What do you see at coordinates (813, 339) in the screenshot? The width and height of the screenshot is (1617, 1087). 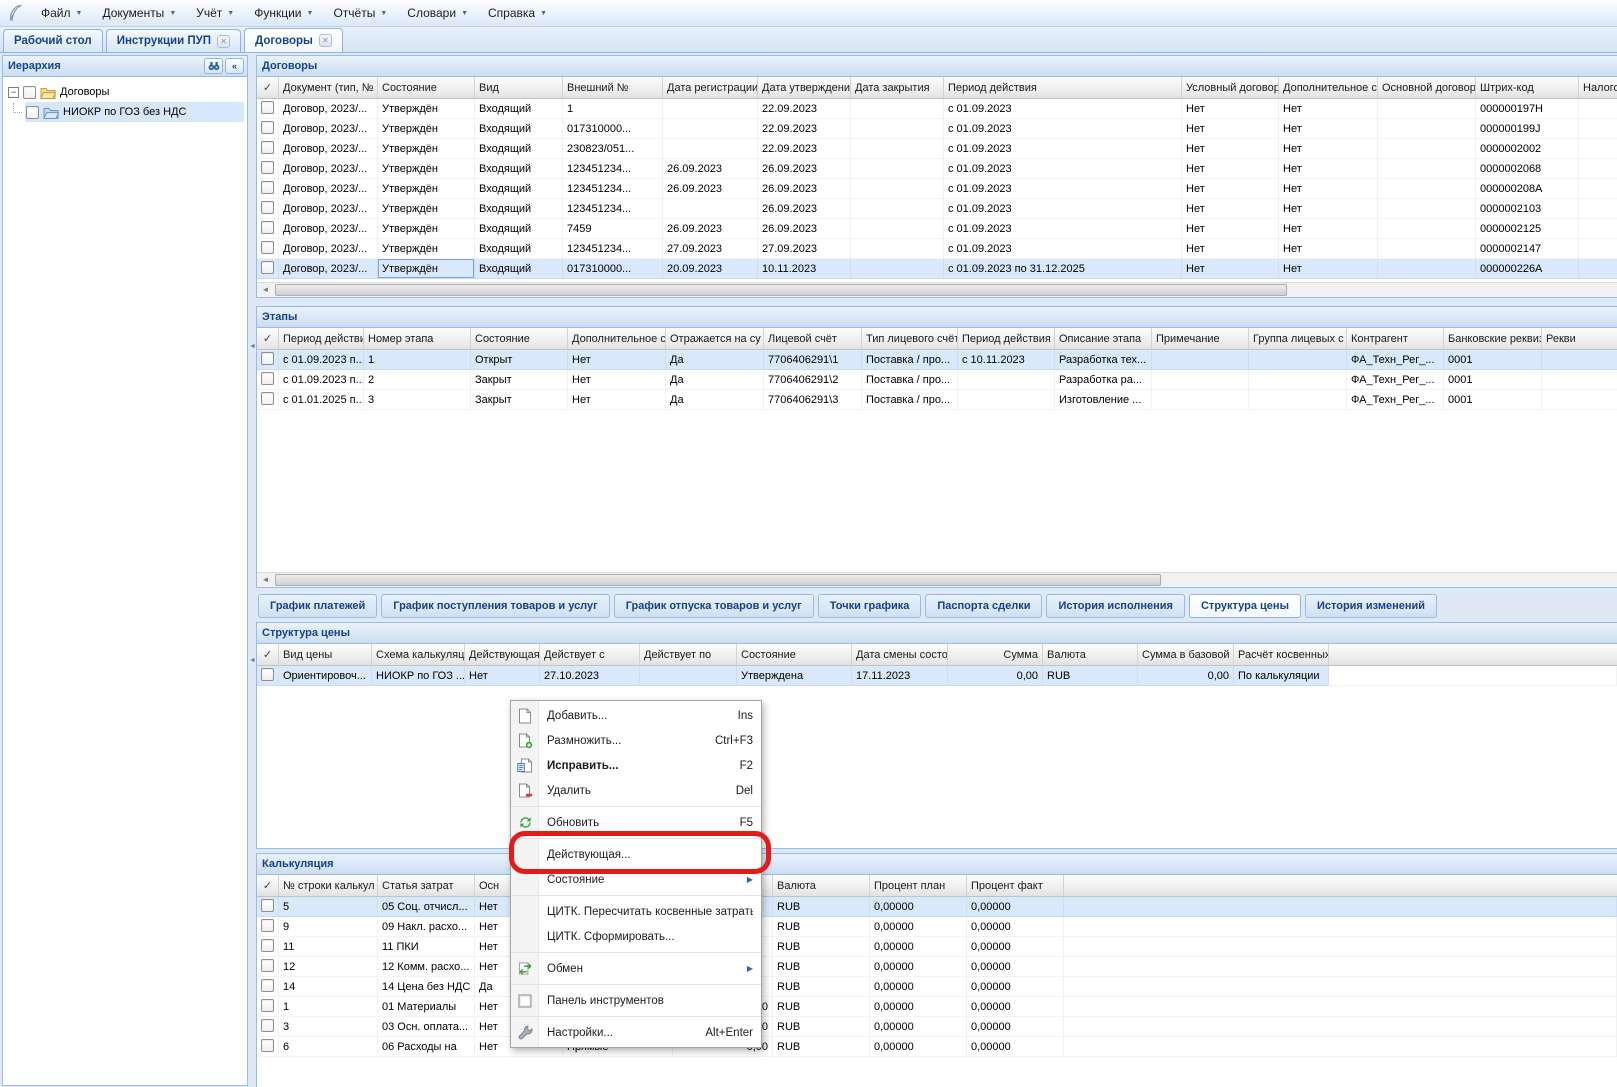 I see `column-header: Лицевой счёт` at bounding box center [813, 339].